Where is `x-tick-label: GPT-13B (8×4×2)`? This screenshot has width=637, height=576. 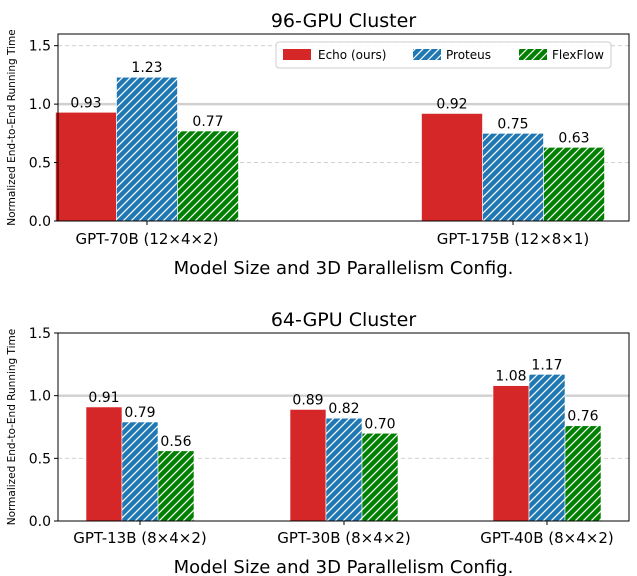
x-tick-label: GPT-13B (8×4×2) is located at coordinates (139, 538).